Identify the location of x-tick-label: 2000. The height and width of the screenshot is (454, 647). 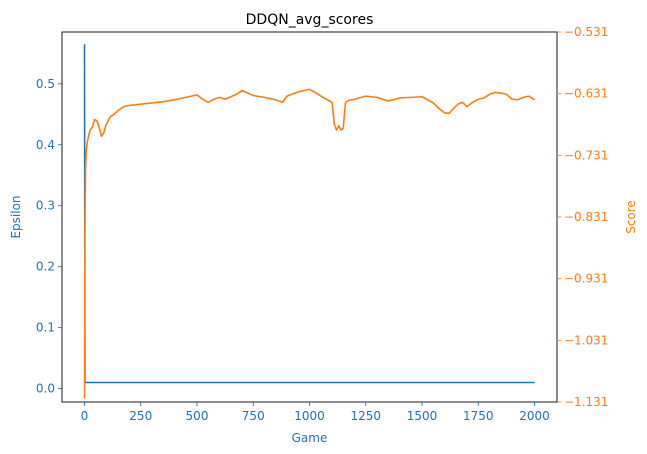
(534, 416).